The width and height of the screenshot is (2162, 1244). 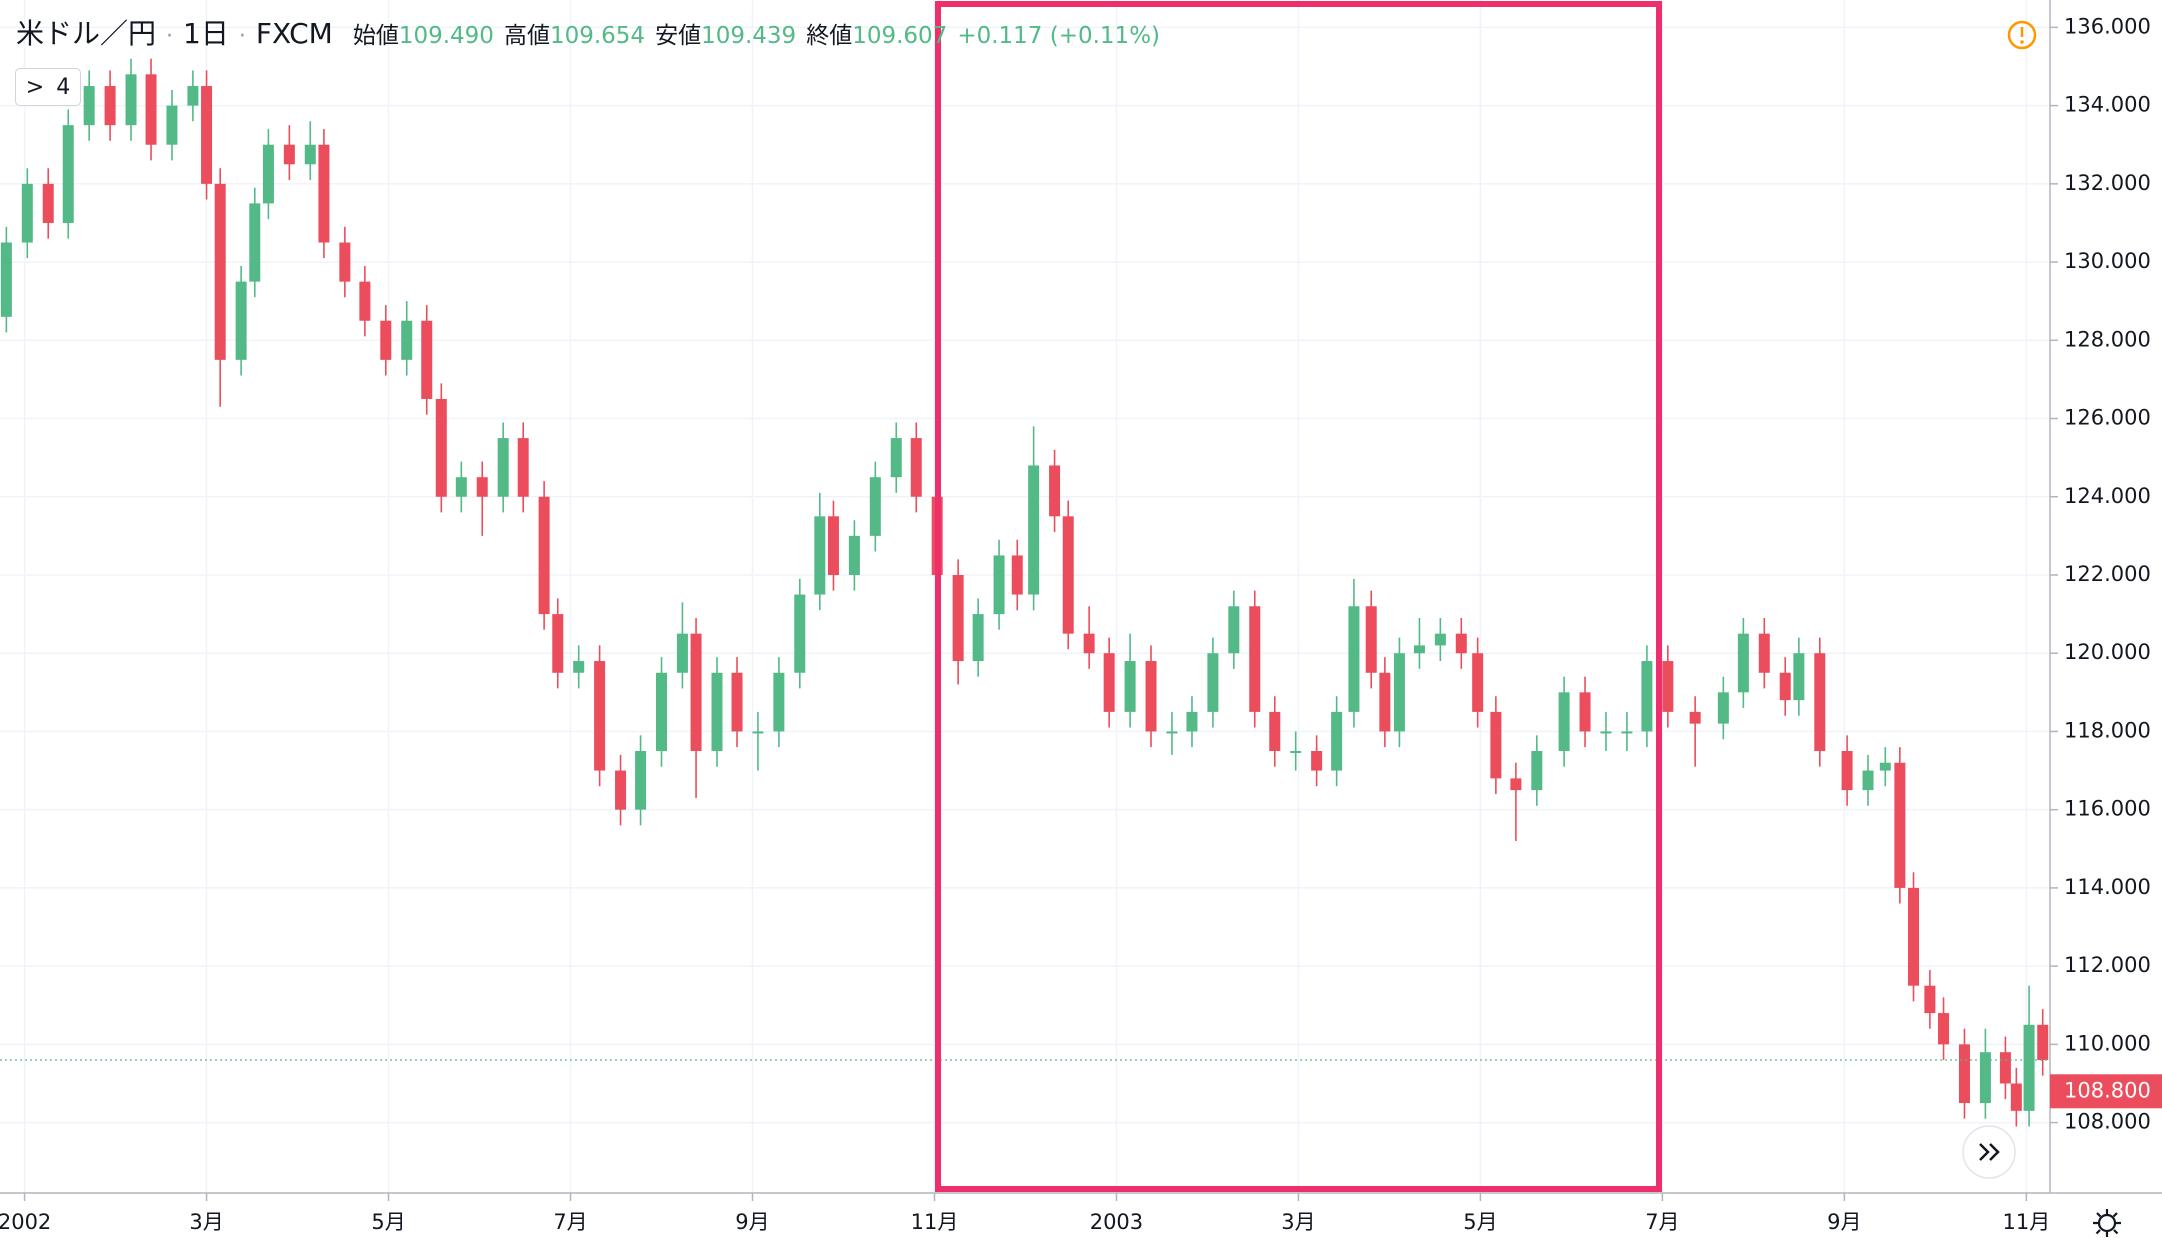 I want to click on x-tick-label: 7月, so click(x=570, y=1222).